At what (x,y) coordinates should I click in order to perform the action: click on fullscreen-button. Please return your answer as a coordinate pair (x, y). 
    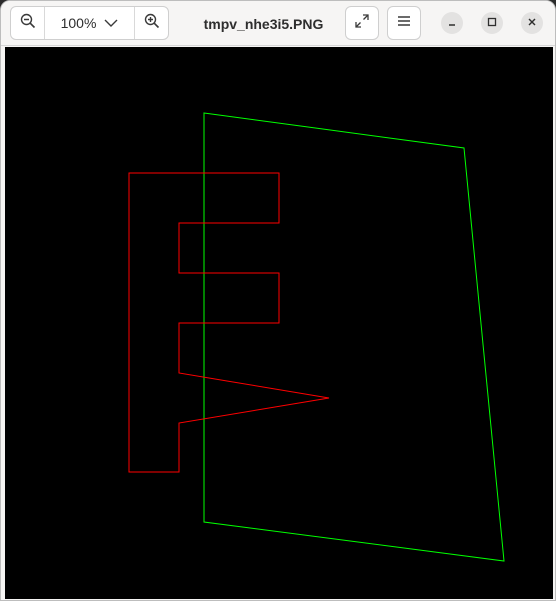
    Looking at the image, I should click on (362, 23).